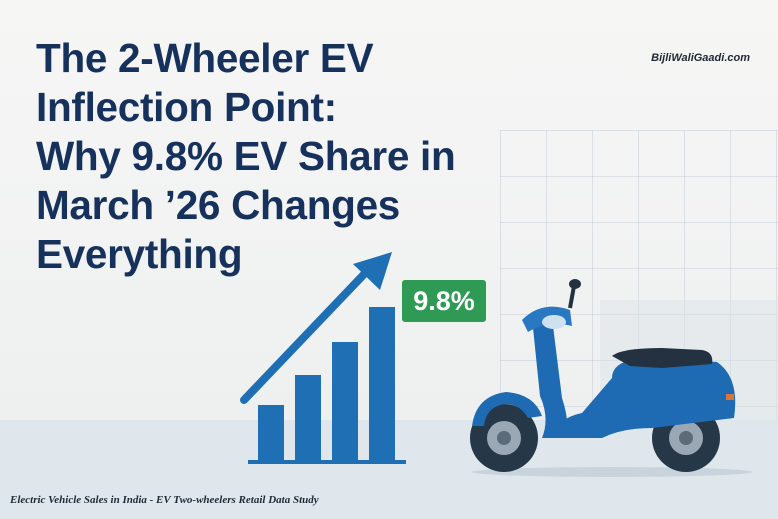  What do you see at coordinates (186, 107) in the screenshot?
I see `headline-line-2: Inflection Point:` at bounding box center [186, 107].